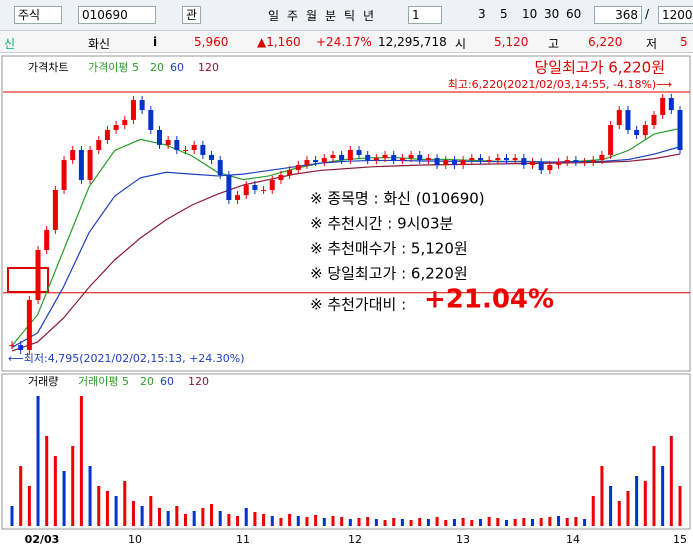 This screenshot has height=554, width=693. What do you see at coordinates (293, 16) in the screenshot?
I see `period-button: 주` at bounding box center [293, 16].